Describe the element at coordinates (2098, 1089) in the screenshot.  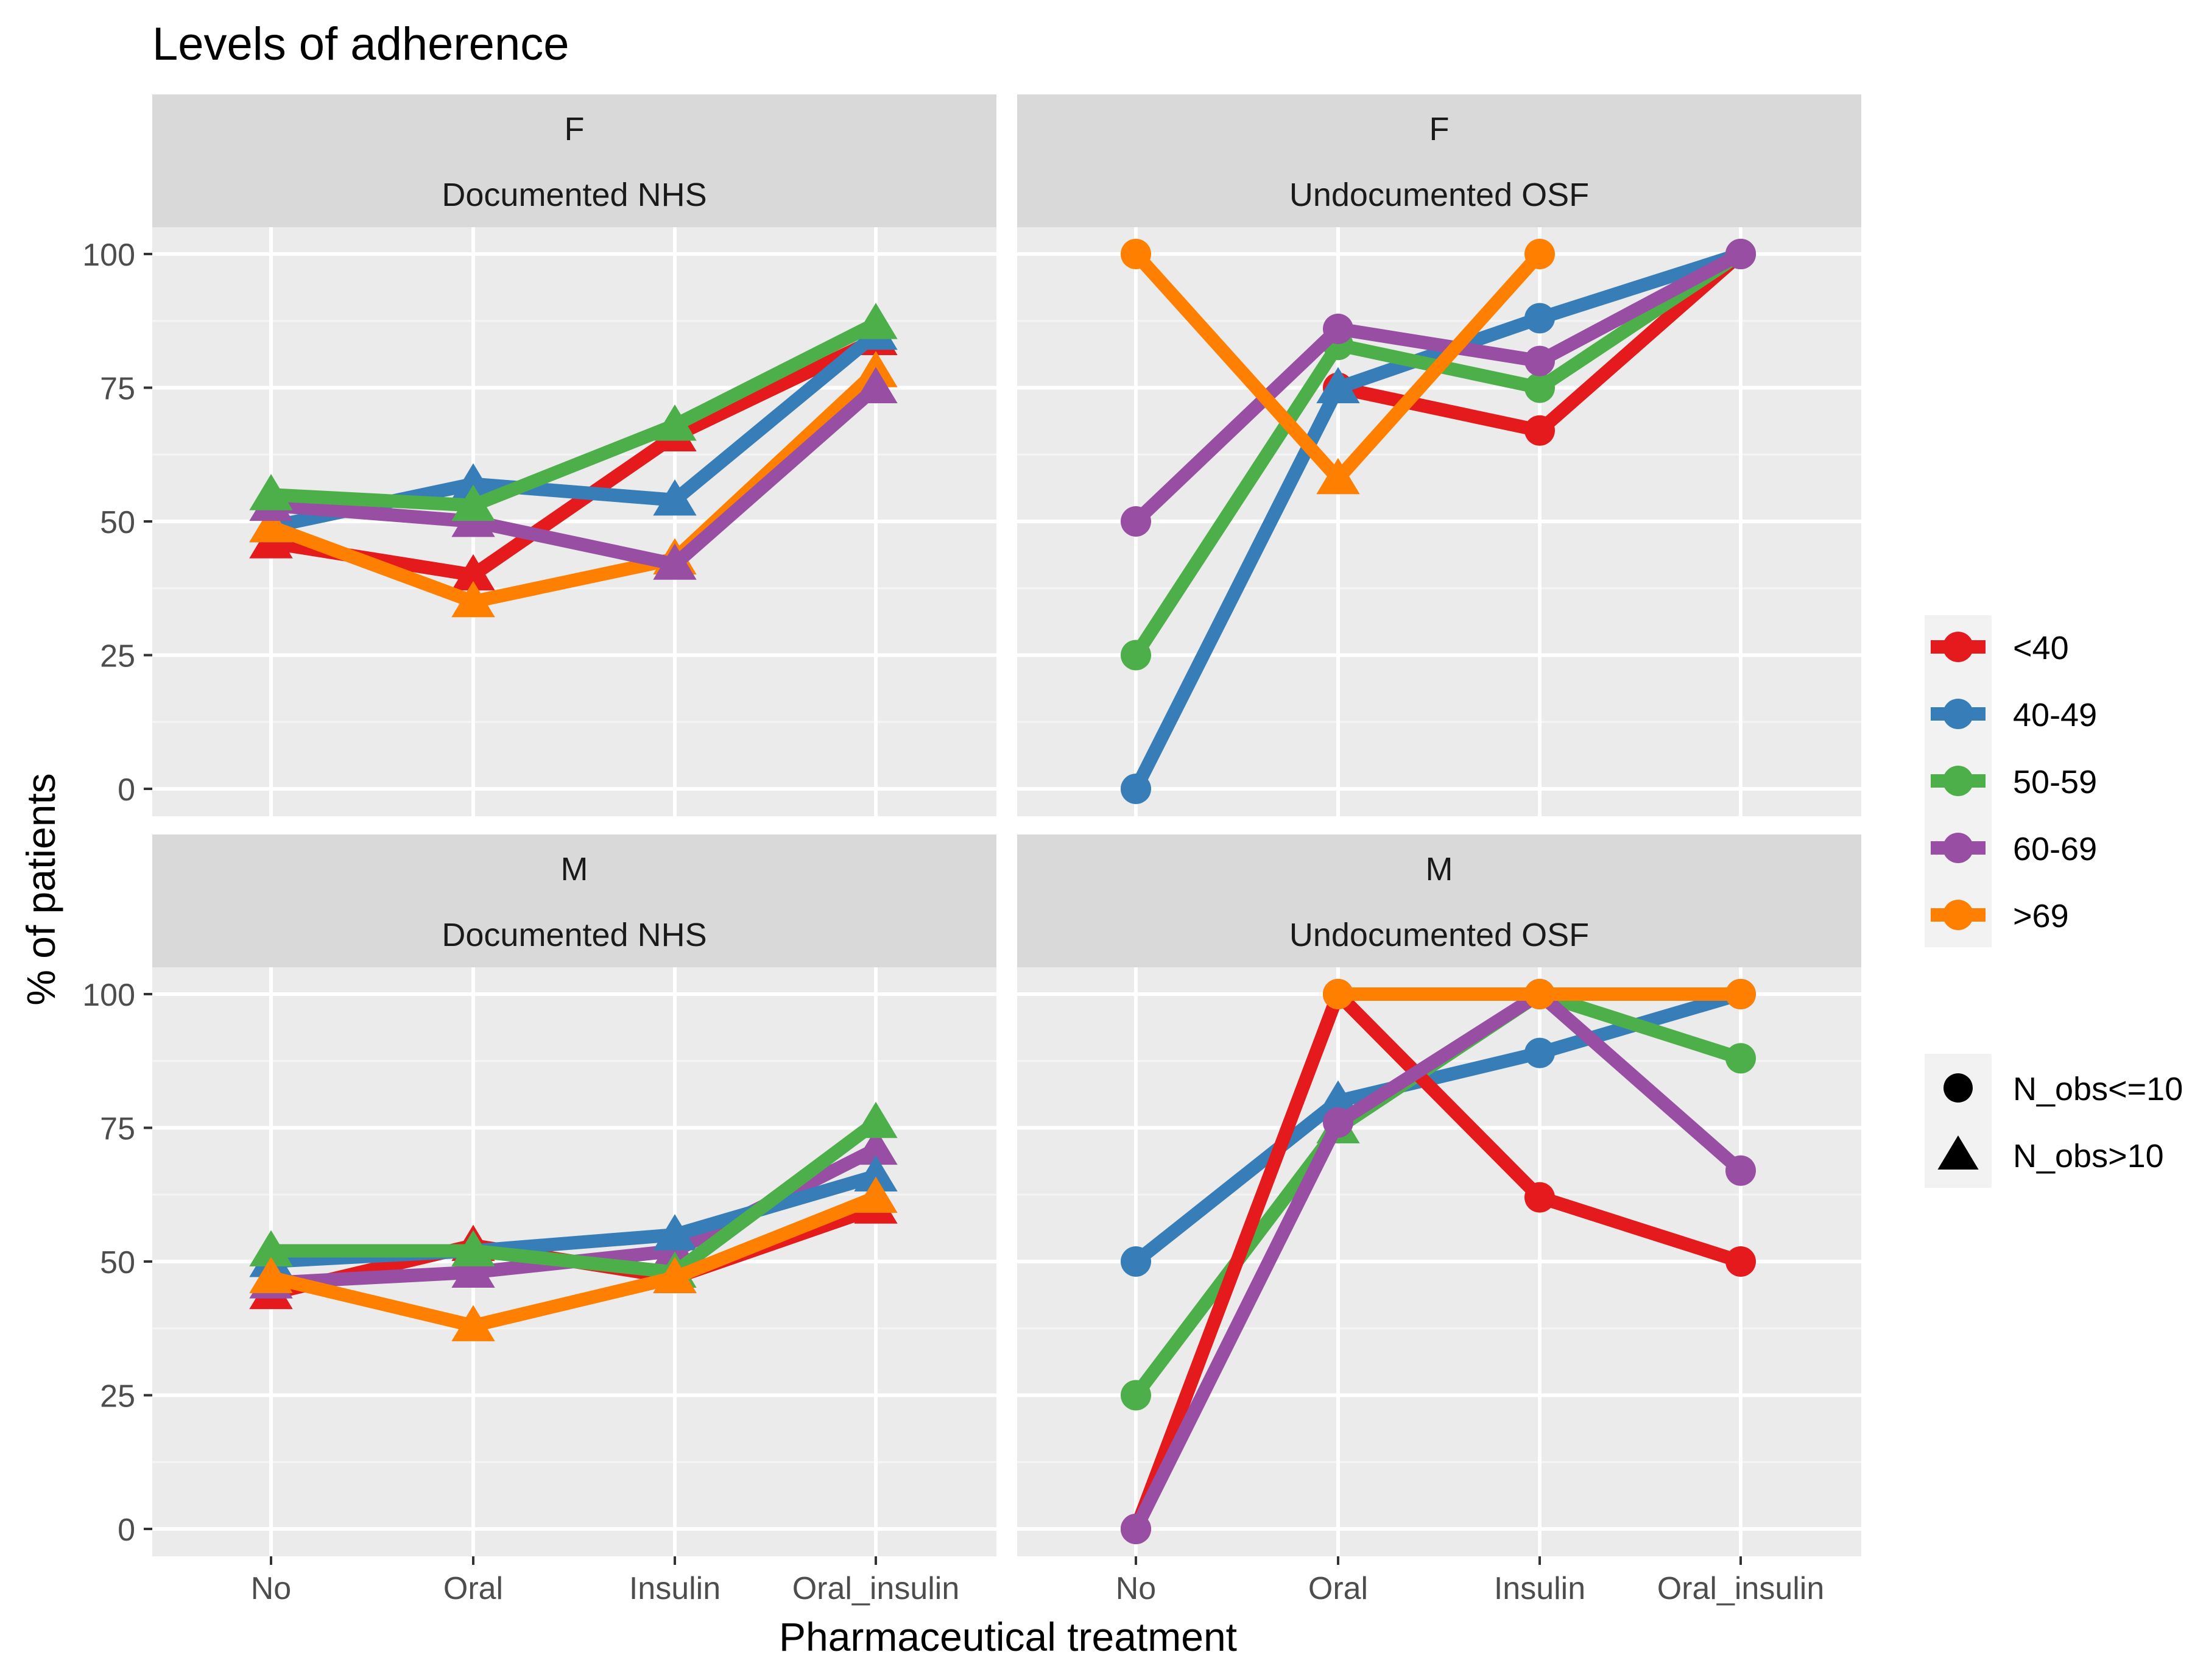
I see `legend-shape-label: N_obs<=10` at that location.